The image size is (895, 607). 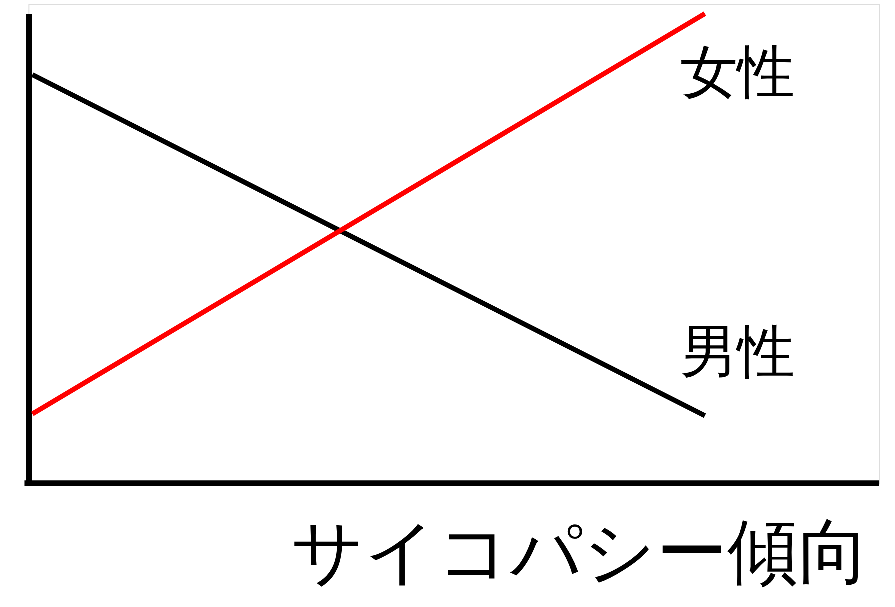 What do you see at coordinates (737, 352) in the screenshot?
I see `series-label: 男性` at bounding box center [737, 352].